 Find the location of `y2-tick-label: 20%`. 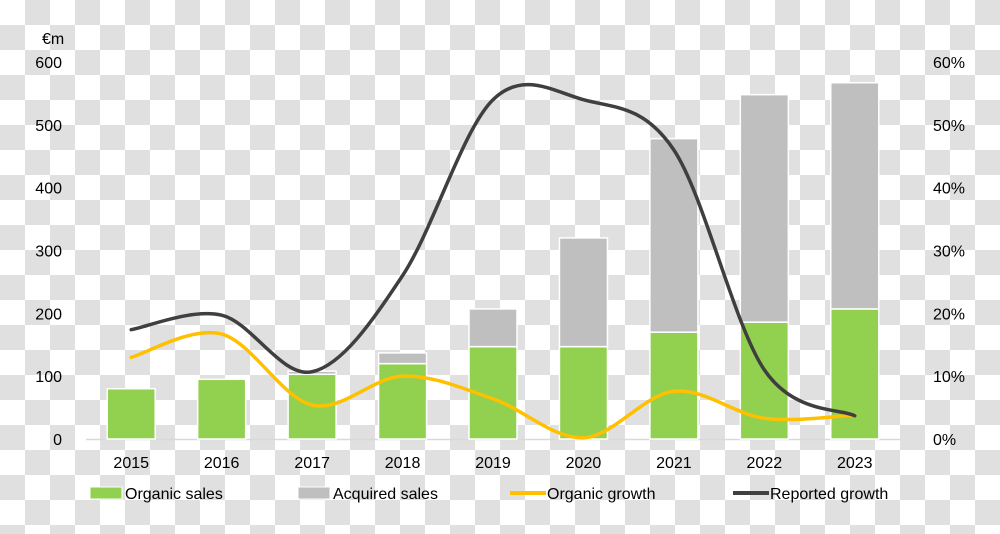

y2-tick-label: 20% is located at coordinates (949, 314).